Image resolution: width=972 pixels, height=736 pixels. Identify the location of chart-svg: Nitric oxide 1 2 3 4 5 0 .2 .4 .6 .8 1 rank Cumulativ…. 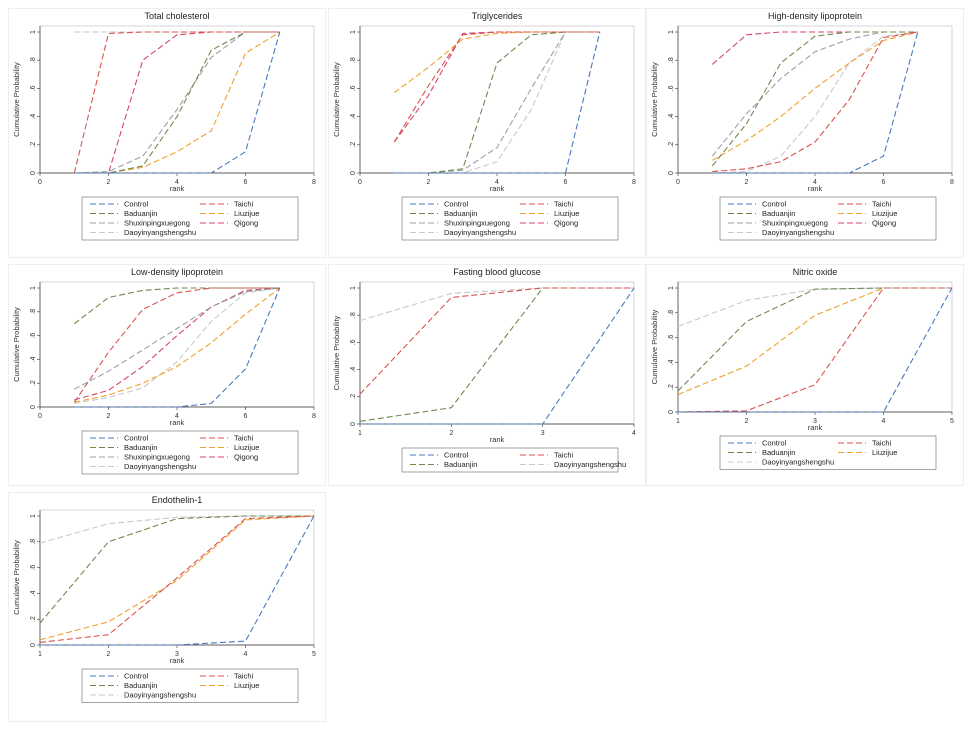
(805, 375).